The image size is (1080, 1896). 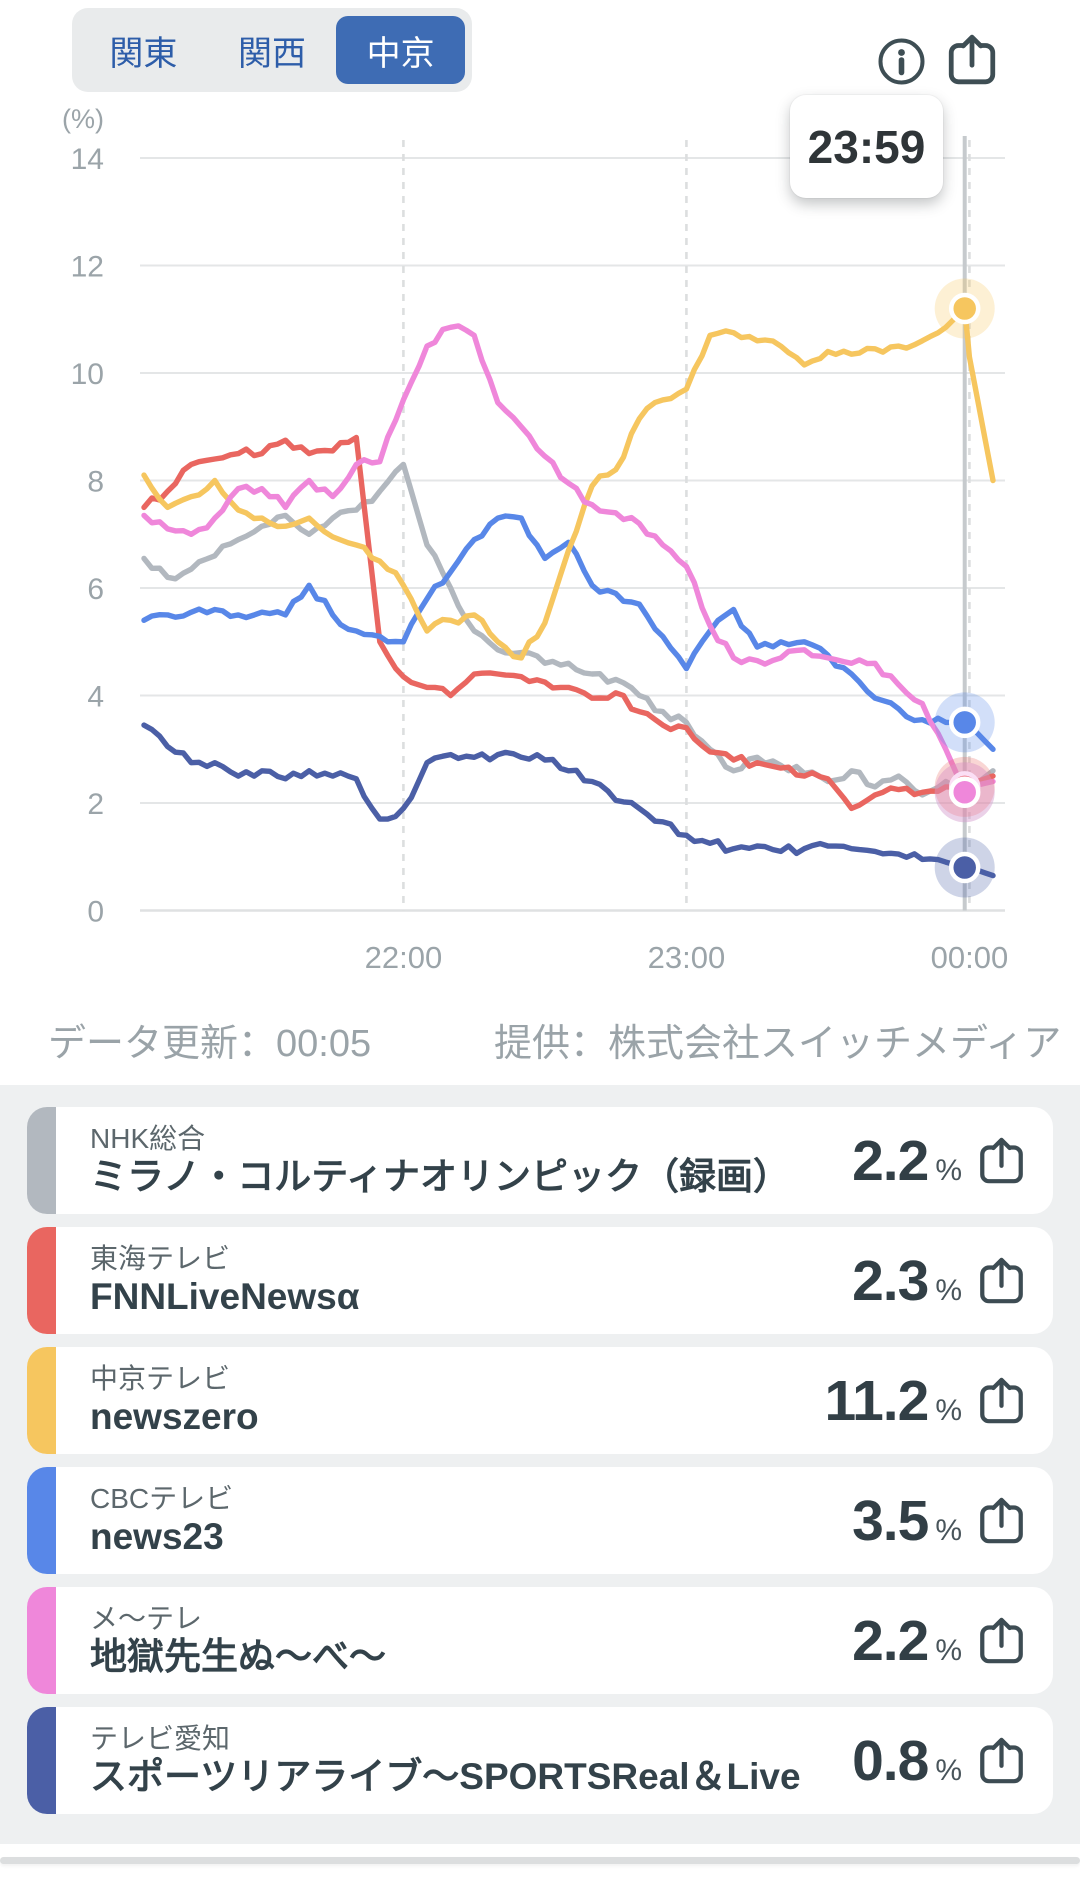 What do you see at coordinates (238, 1656) in the screenshot?
I see `program-title: 地獄先生ぬ〜べ〜` at bounding box center [238, 1656].